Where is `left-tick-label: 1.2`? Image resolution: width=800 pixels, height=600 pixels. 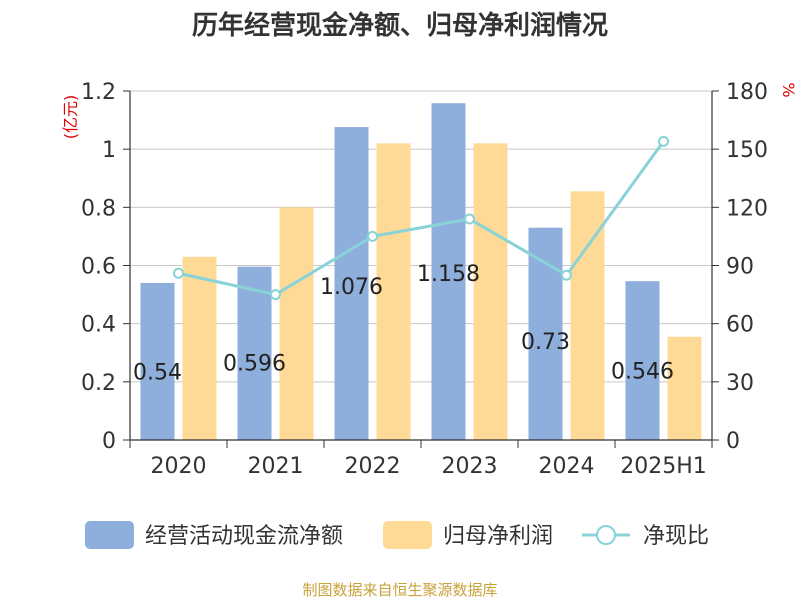
left-tick-label: 1.2 is located at coordinates (98, 92).